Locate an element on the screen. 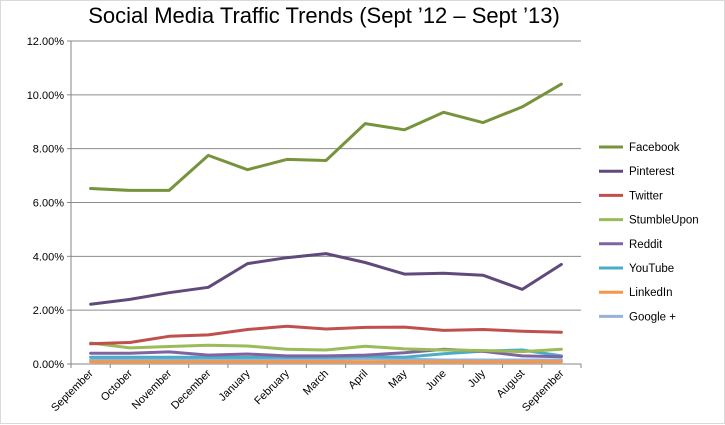 This screenshot has height=425, width=725. x-tick-label: April is located at coordinates (358, 380).